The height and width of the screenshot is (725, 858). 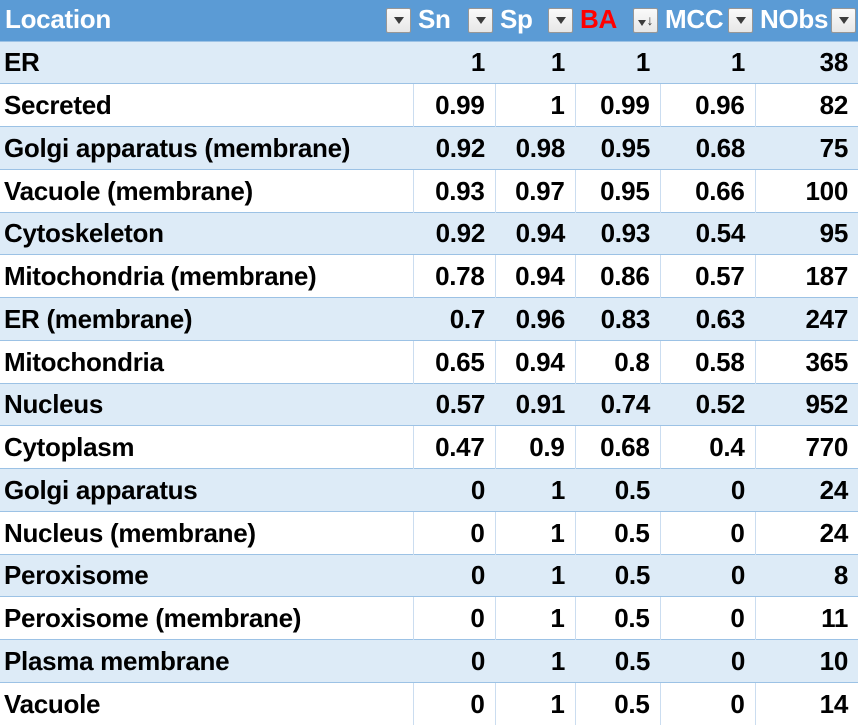 I want to click on cell-ba: 0.86, so click(x=617, y=276).